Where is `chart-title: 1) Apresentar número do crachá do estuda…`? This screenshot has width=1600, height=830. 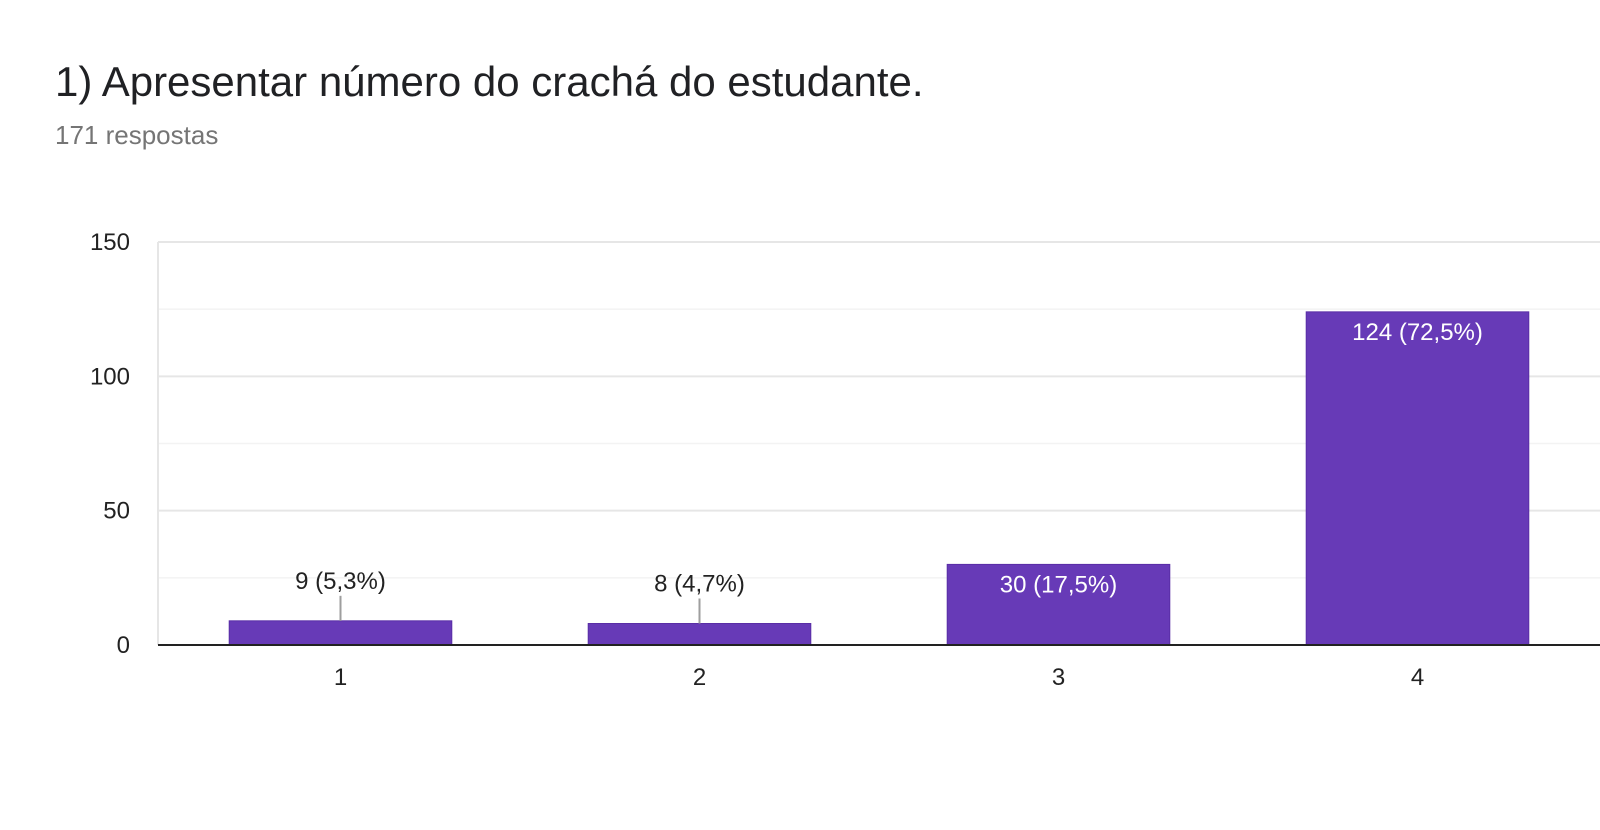 chart-title: 1) Apresentar número do crachá do estuda… is located at coordinates (489, 81).